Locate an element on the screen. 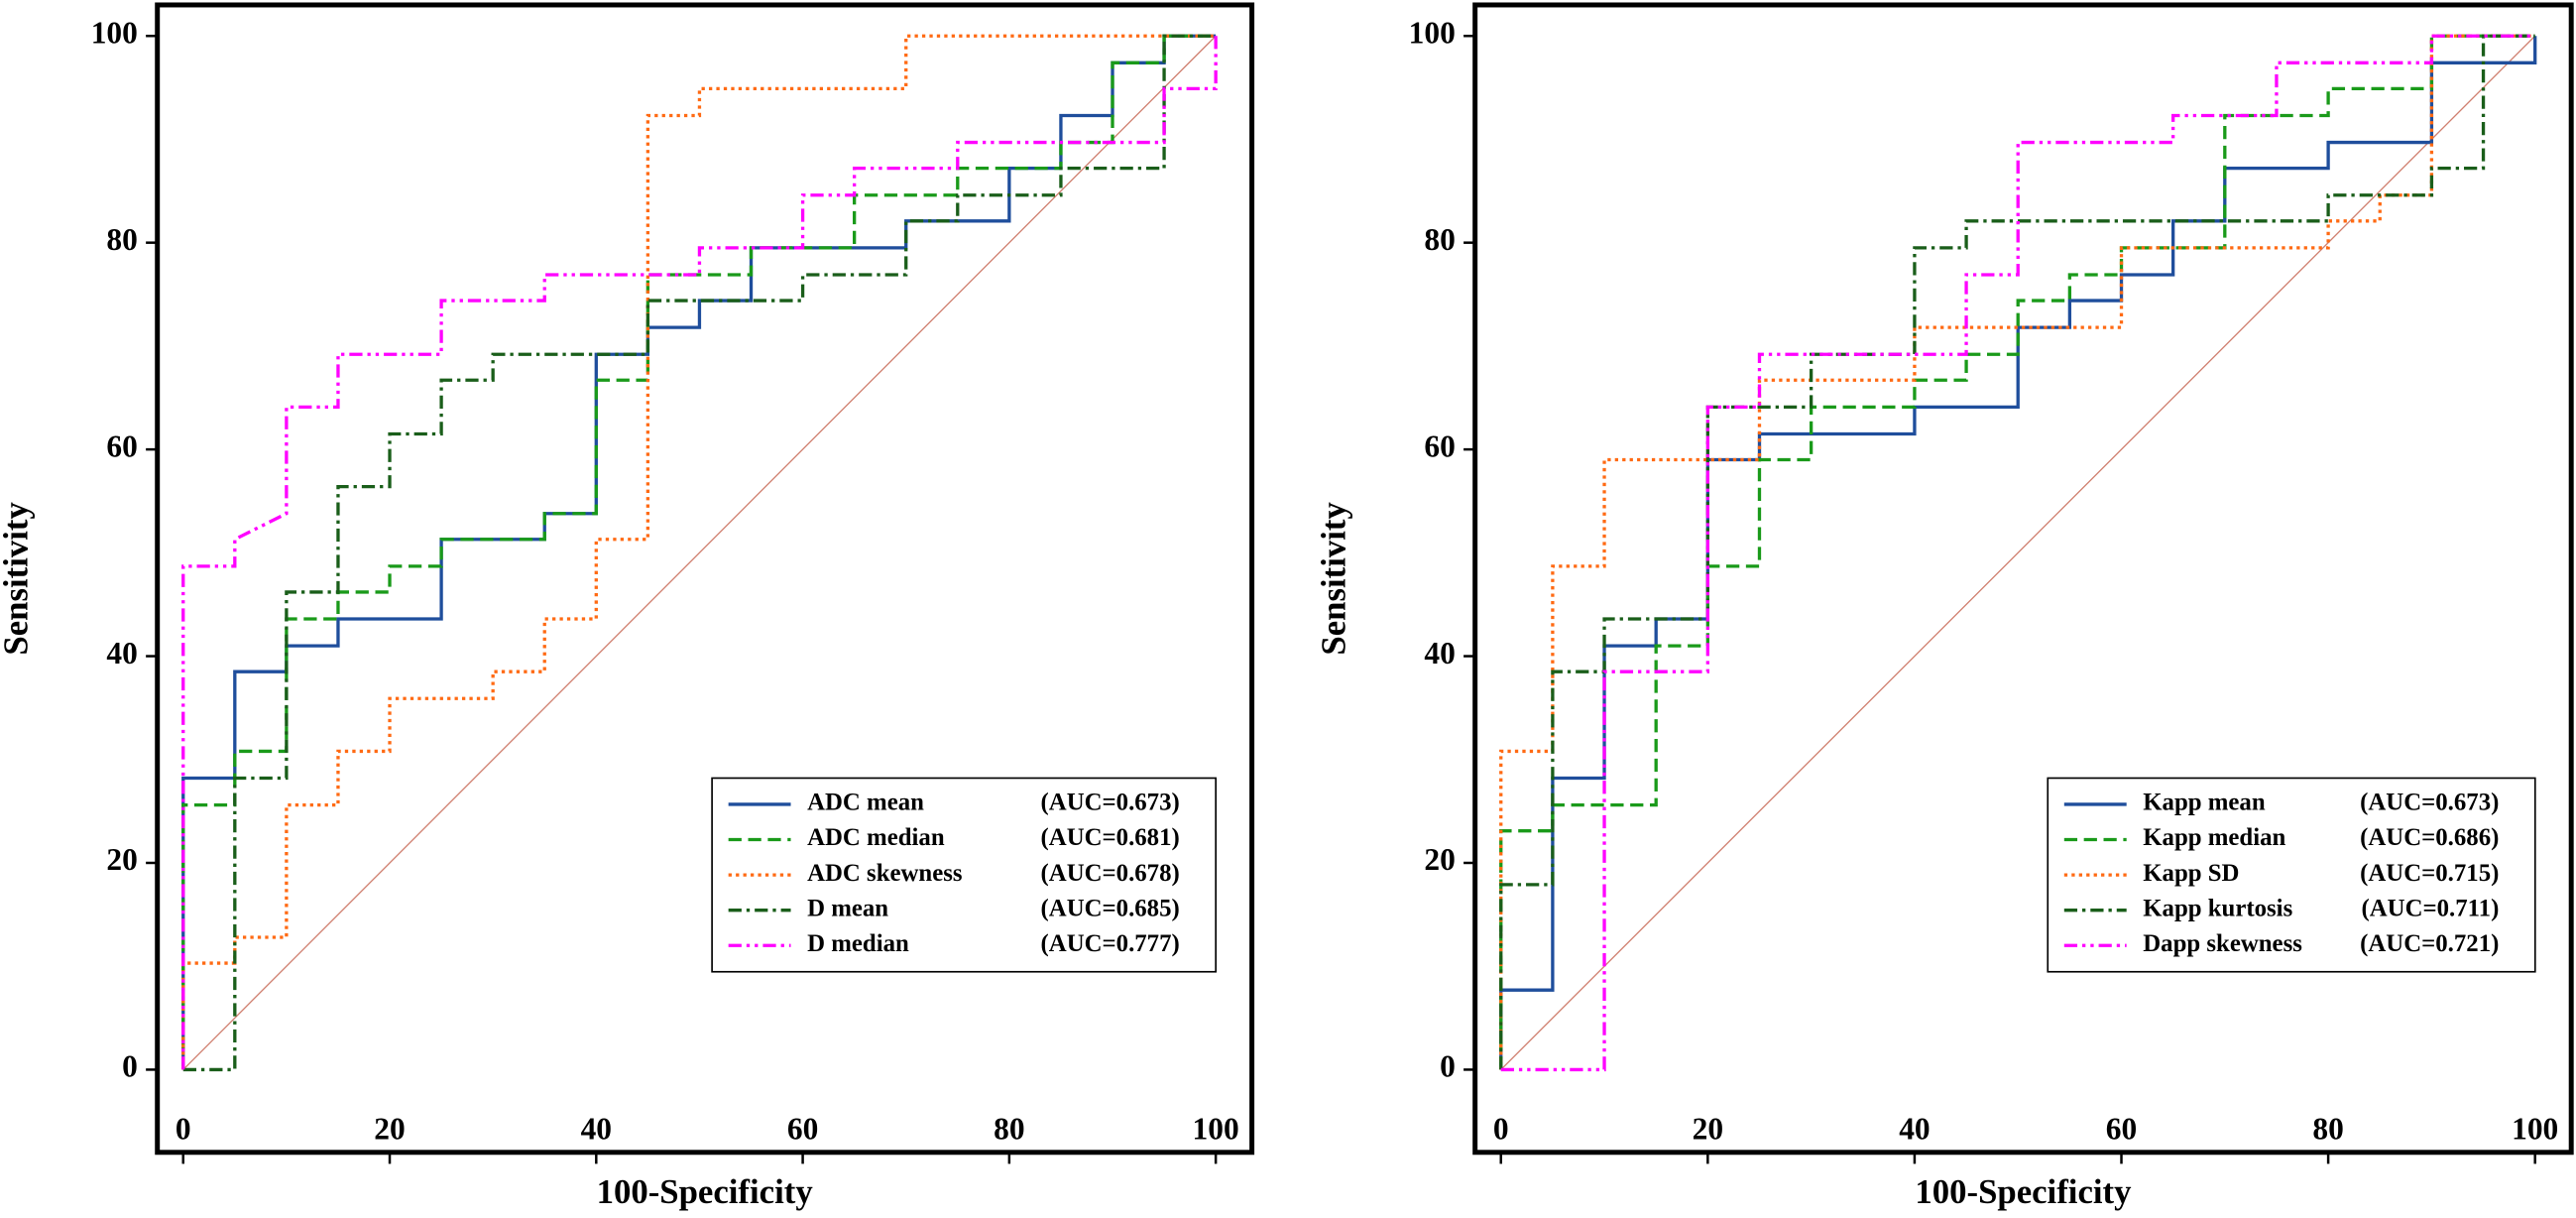 The width and height of the screenshot is (2576, 1218). legend-name: Kapp SD is located at coordinates (2191, 874).